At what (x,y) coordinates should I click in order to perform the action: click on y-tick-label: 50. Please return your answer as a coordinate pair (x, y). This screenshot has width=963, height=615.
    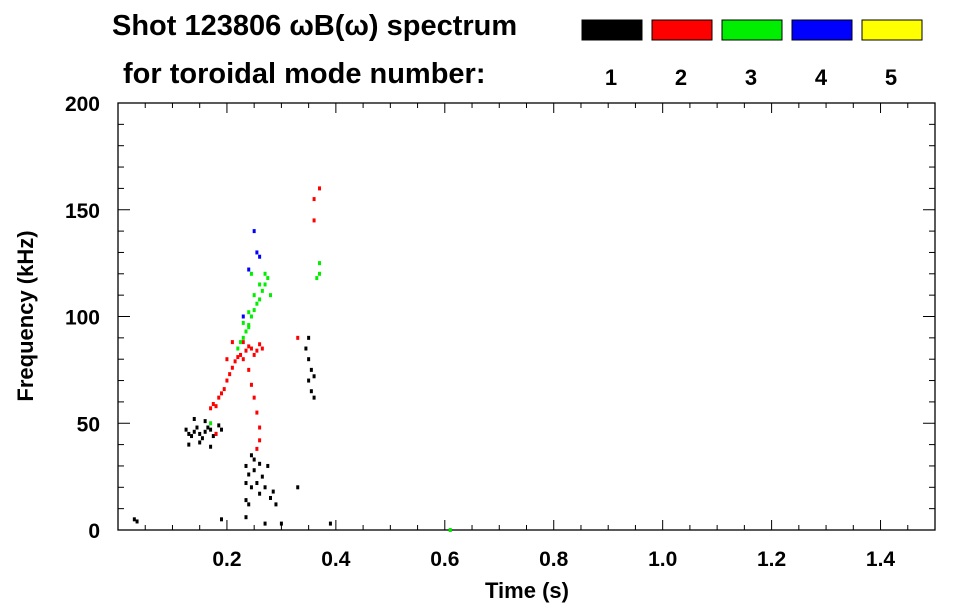
    Looking at the image, I should click on (88, 424).